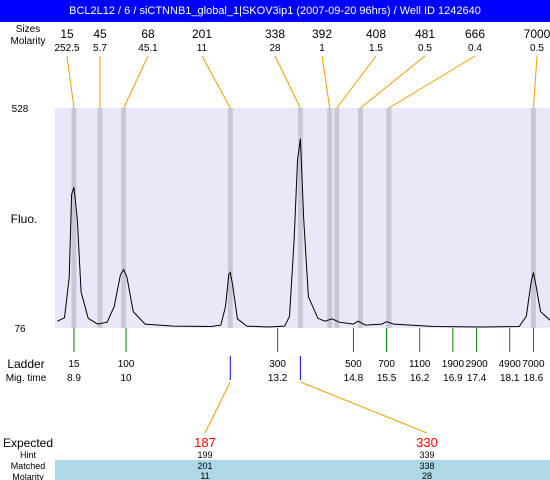 This screenshot has height=480, width=550. Describe the element at coordinates (67, 34) in the screenshot. I see `peak-size-label: 15` at that location.